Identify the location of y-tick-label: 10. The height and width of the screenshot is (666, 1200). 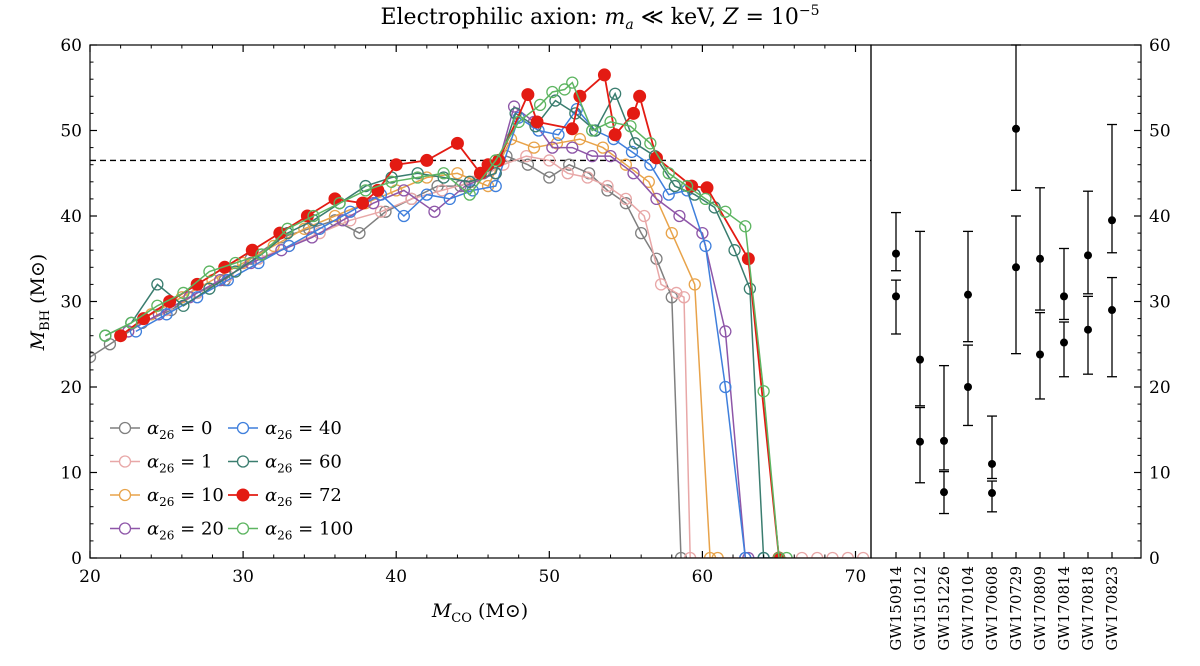
(71, 474).